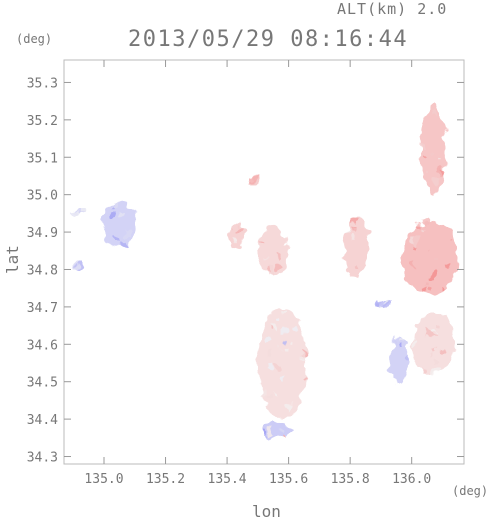 Image resolution: width=491 pixels, height=521 pixels. Describe the element at coordinates (227, 479) in the screenshot. I see `x-tick-label: 135.4` at that location.